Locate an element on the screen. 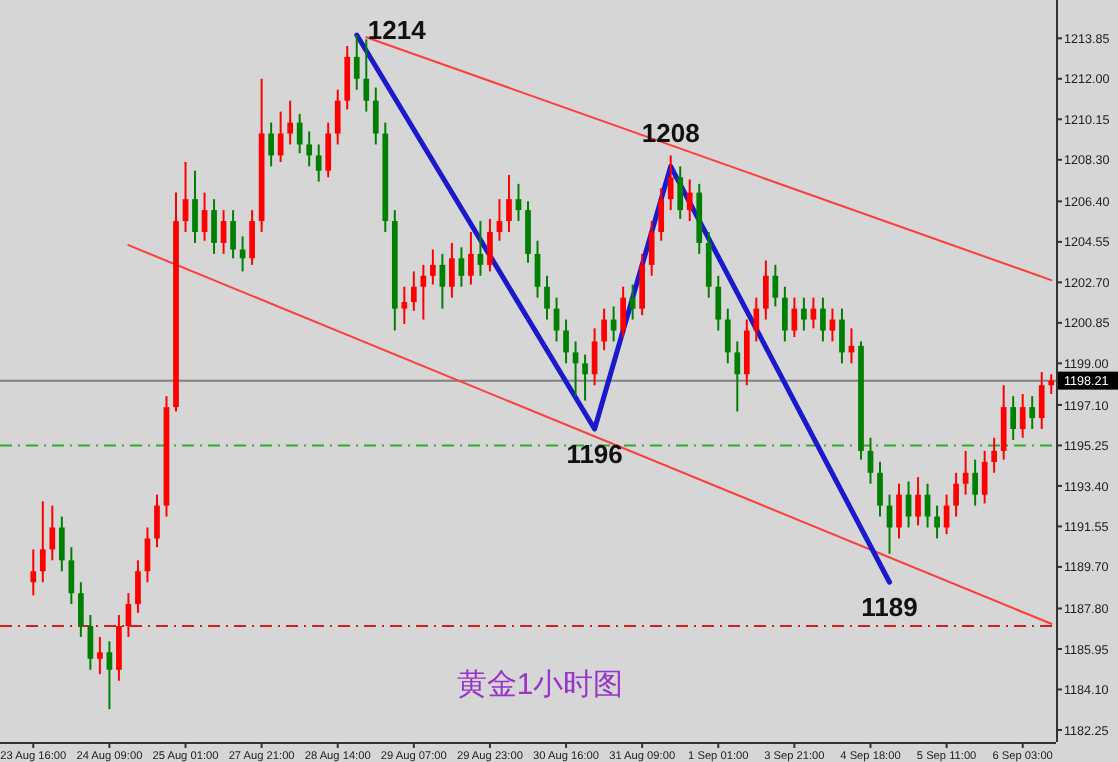 The image size is (1118, 762). text: 黄金1小时图 is located at coordinates (540, 685).